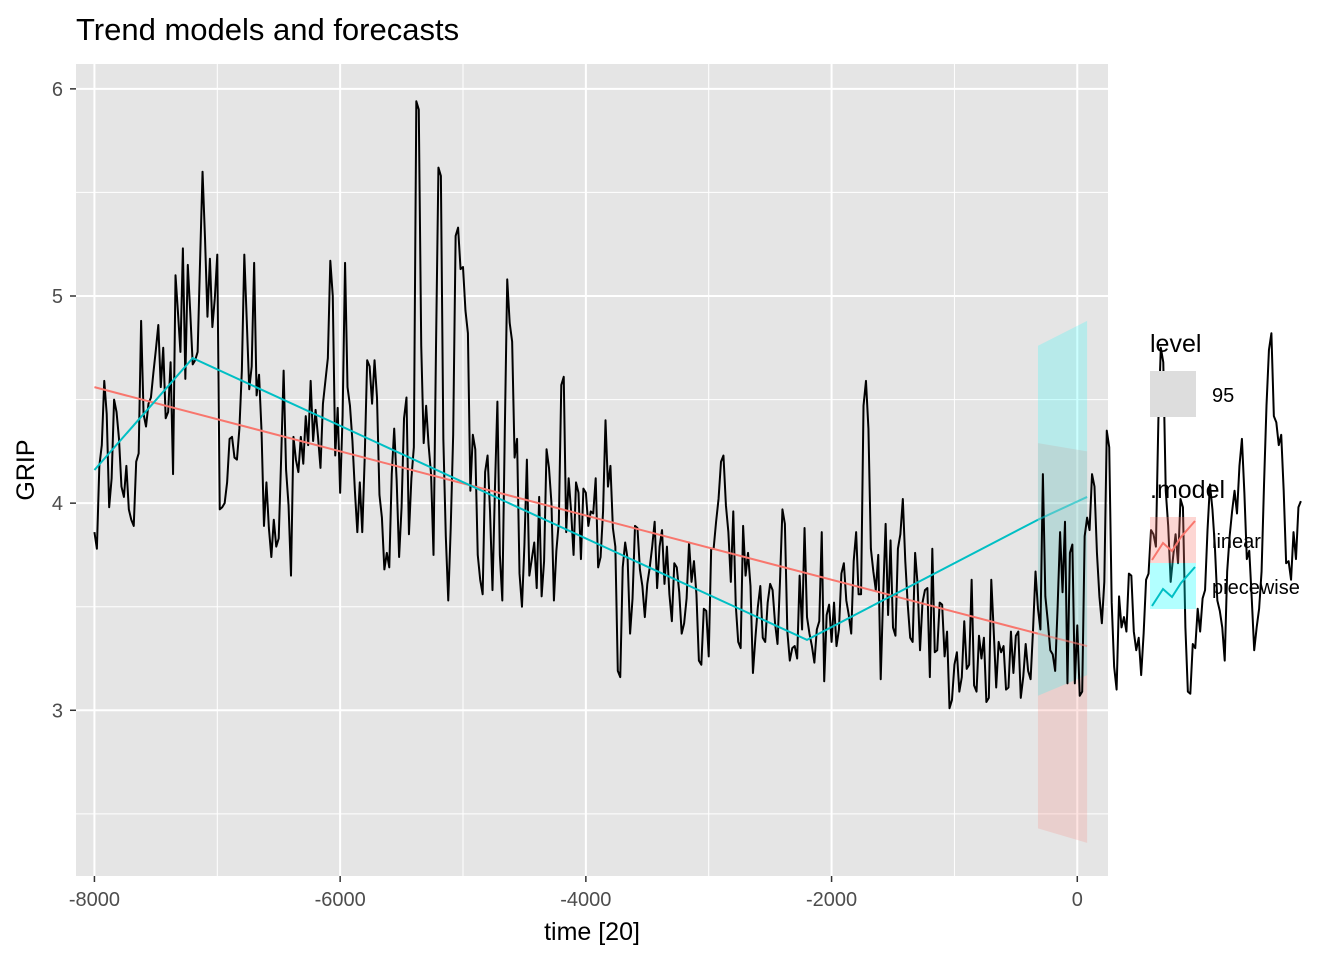 The image size is (1344, 960). I want to click on x-tick-label: -8000, so click(94, 900).